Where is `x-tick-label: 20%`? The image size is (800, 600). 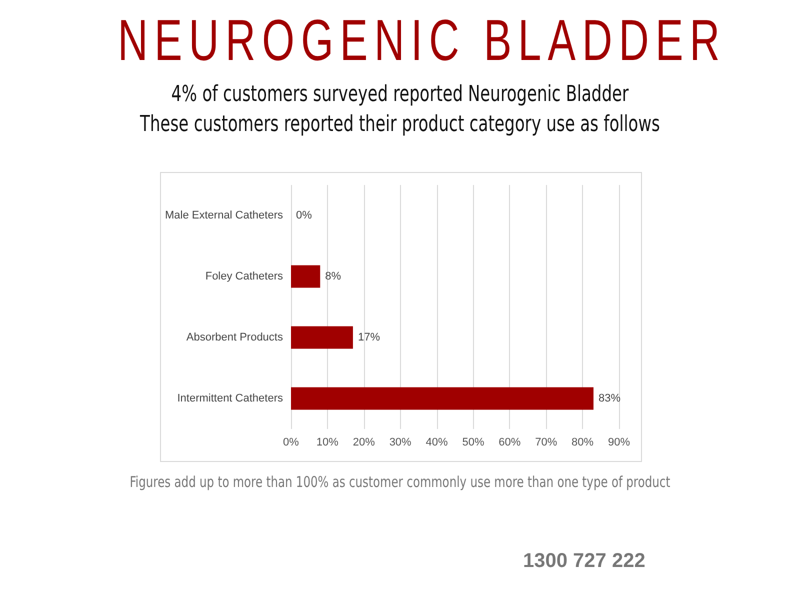 x-tick-label: 20% is located at coordinates (364, 442).